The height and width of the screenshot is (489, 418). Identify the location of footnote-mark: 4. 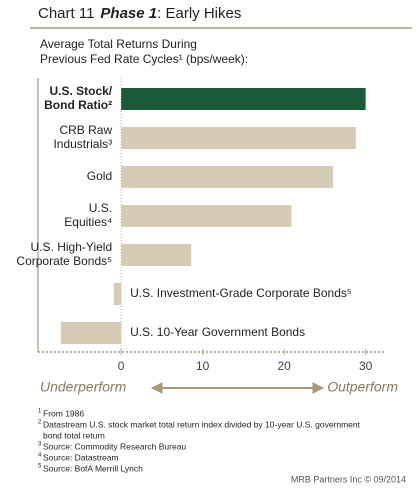
(40, 456).